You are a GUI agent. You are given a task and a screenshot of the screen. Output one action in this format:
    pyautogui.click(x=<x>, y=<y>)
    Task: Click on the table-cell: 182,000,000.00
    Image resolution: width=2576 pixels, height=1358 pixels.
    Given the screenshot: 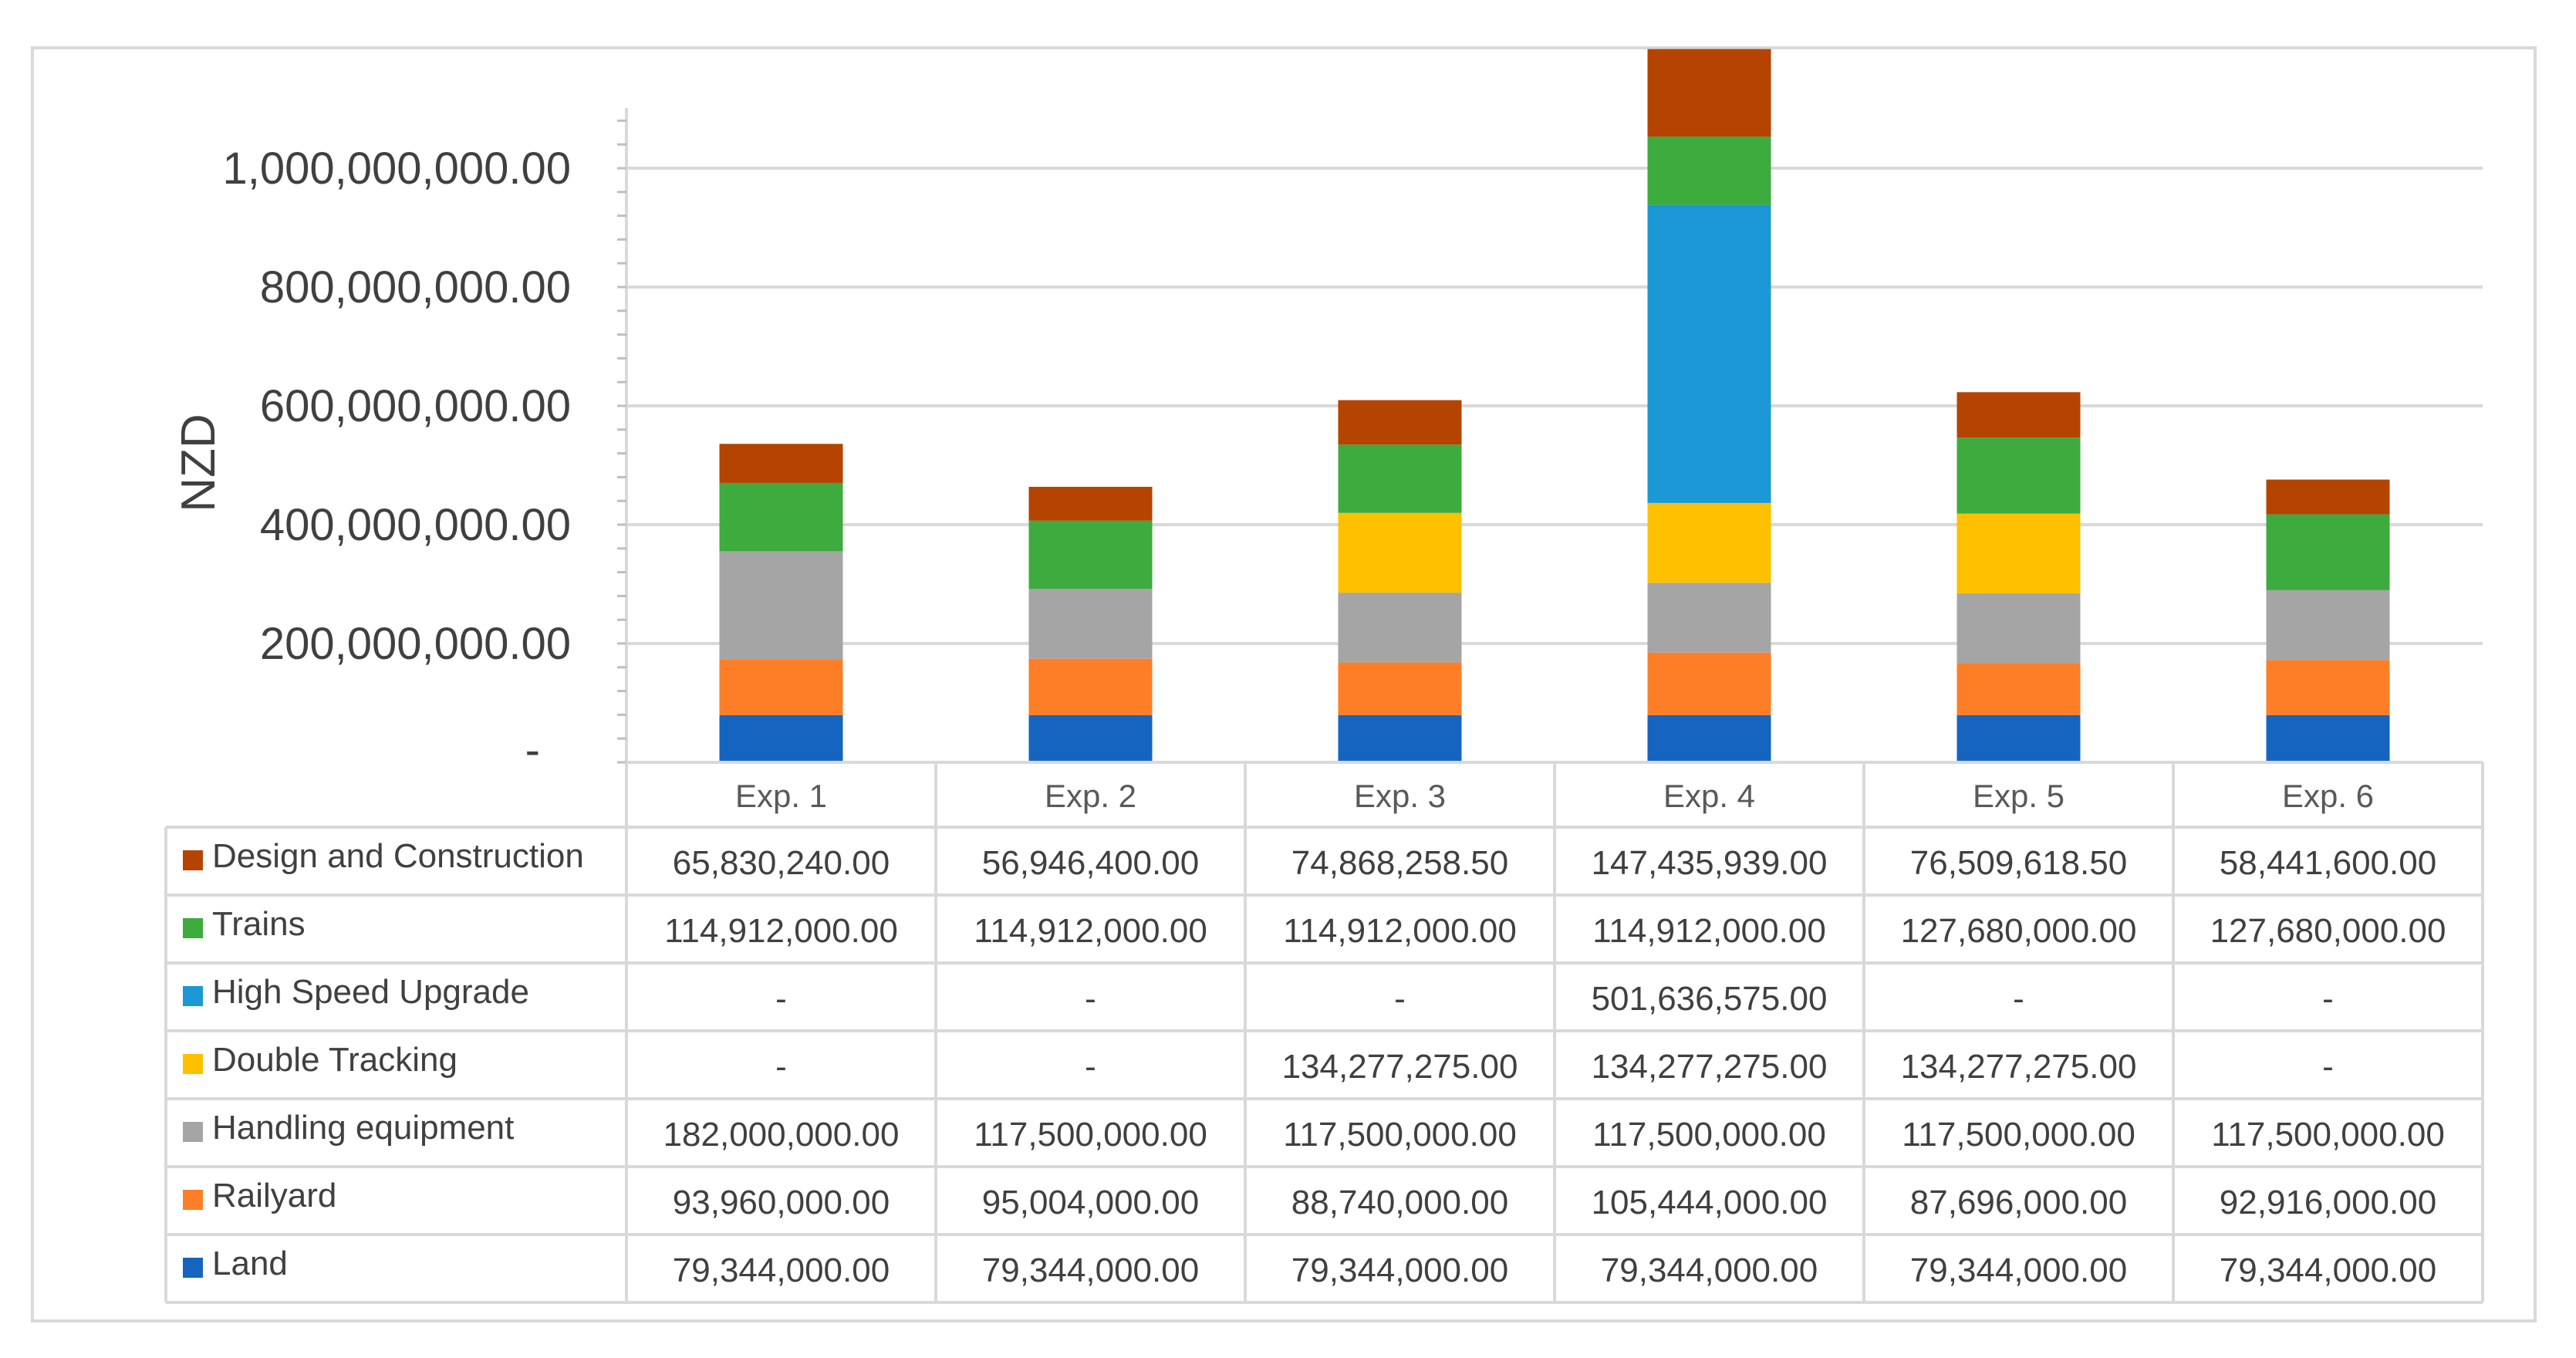 What is the action you would take?
    pyautogui.click(x=782, y=1135)
    